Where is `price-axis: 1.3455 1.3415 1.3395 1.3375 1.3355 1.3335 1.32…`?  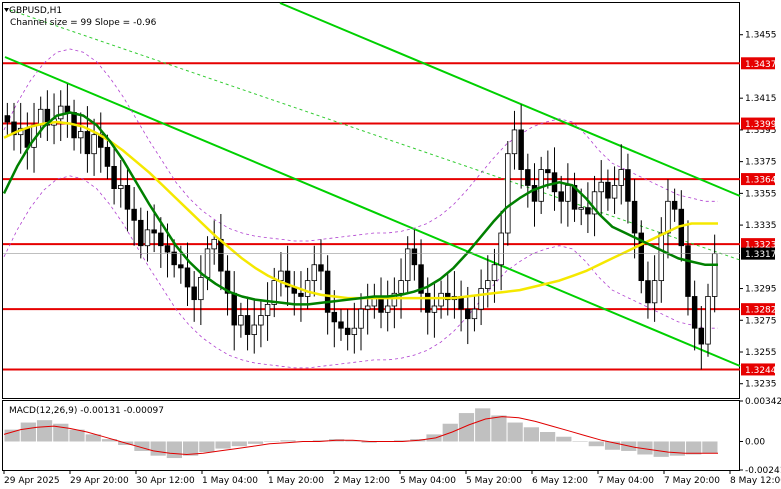
price-axis: 1.3455 1.3415 1.3395 1.3375 1.3355 1.3335 1.32… is located at coordinates (758, 210).